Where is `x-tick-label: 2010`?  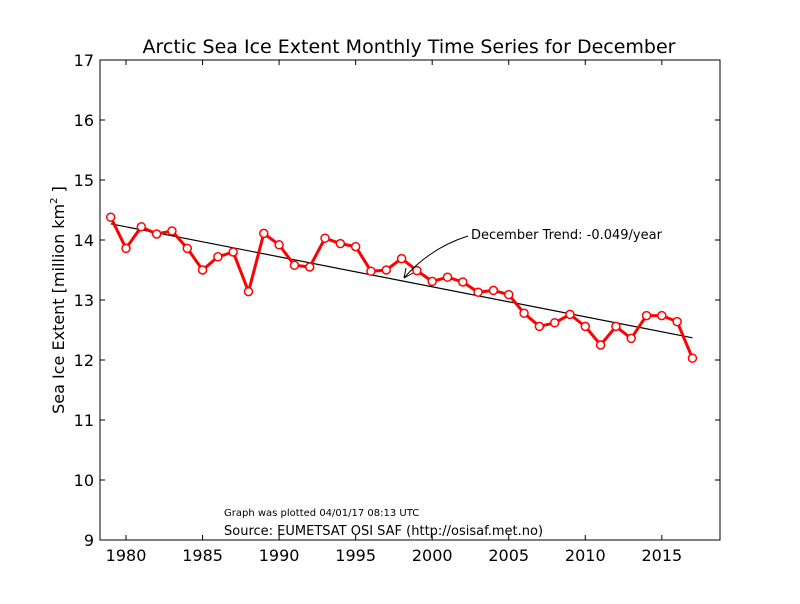
x-tick-label: 2010 is located at coordinates (585, 555).